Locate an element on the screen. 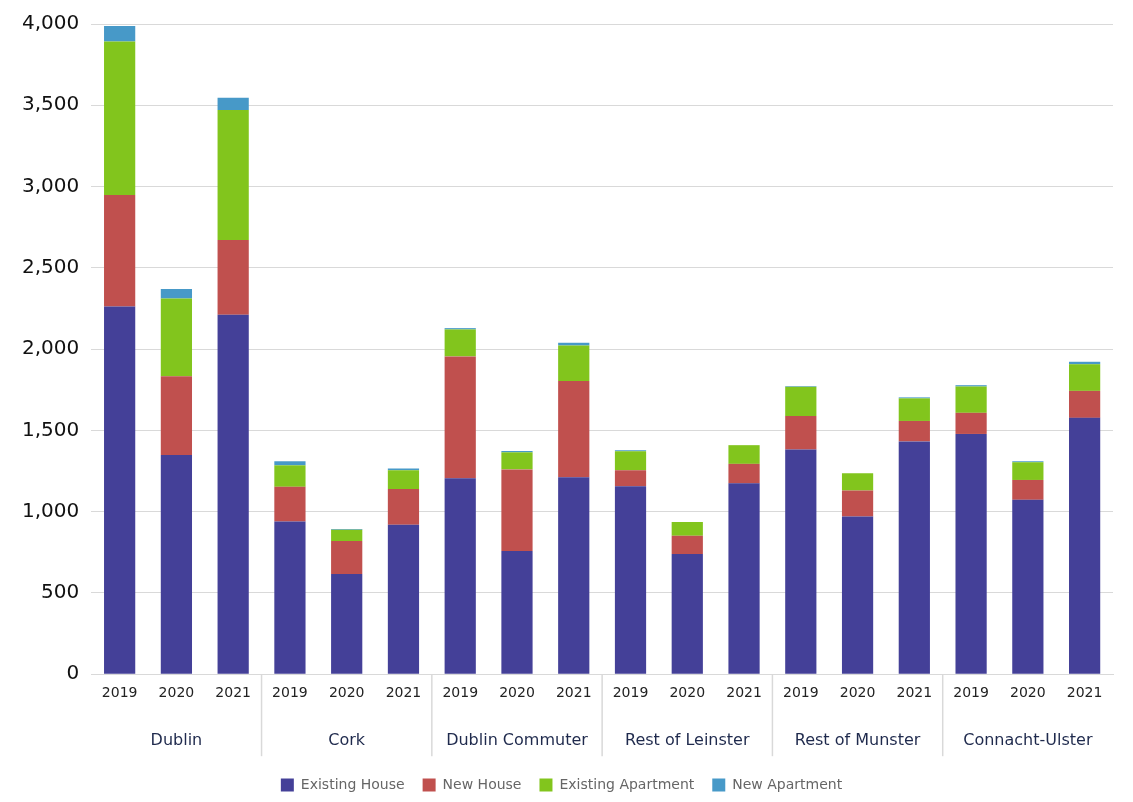  legend-label: Existing House is located at coordinates (352, 783).